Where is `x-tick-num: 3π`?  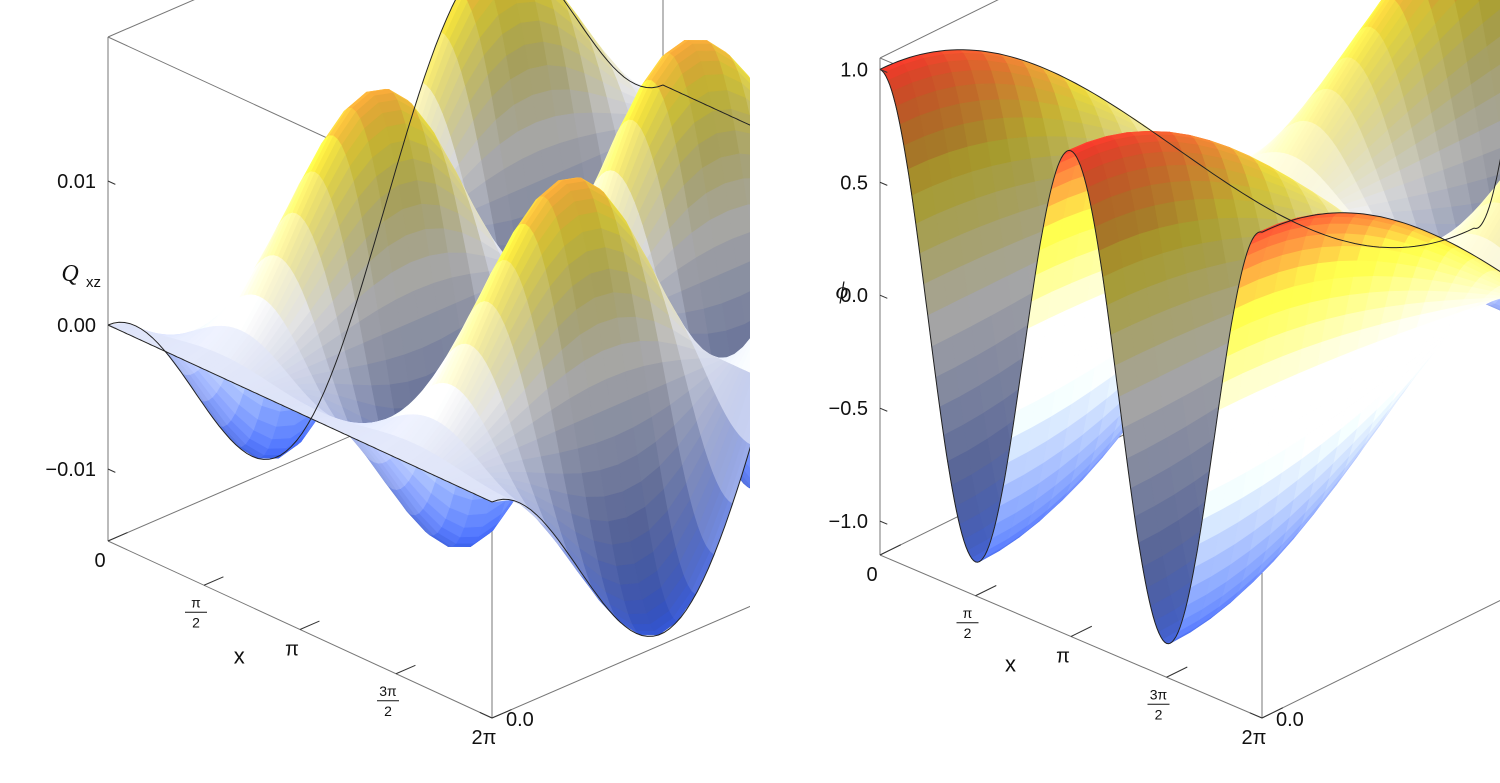
x-tick-num: 3π is located at coordinates (388, 691).